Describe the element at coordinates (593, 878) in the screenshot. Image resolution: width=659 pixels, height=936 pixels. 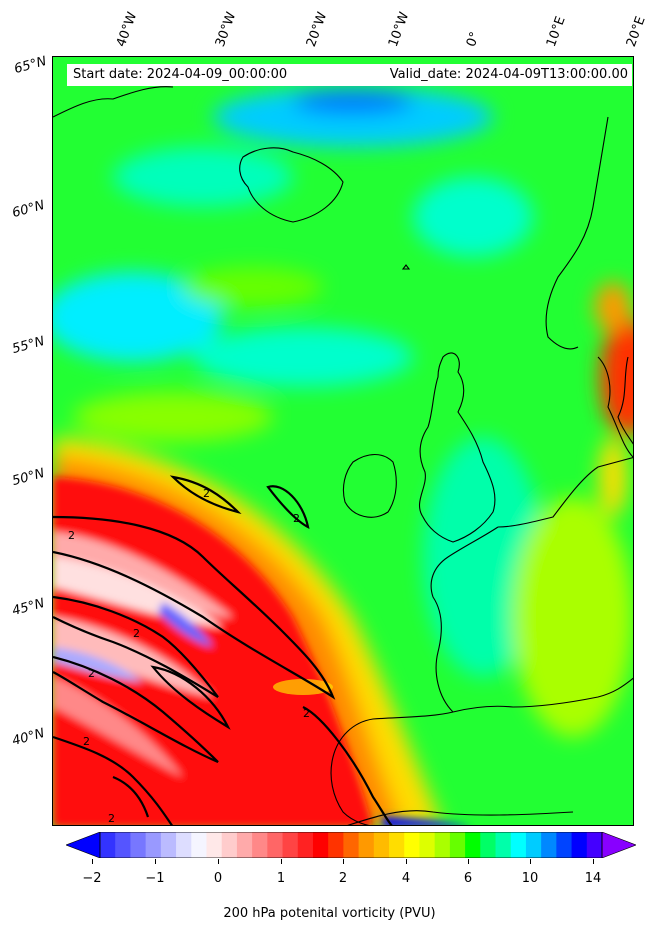
I see `cb-tick-label-8: 14` at that location.